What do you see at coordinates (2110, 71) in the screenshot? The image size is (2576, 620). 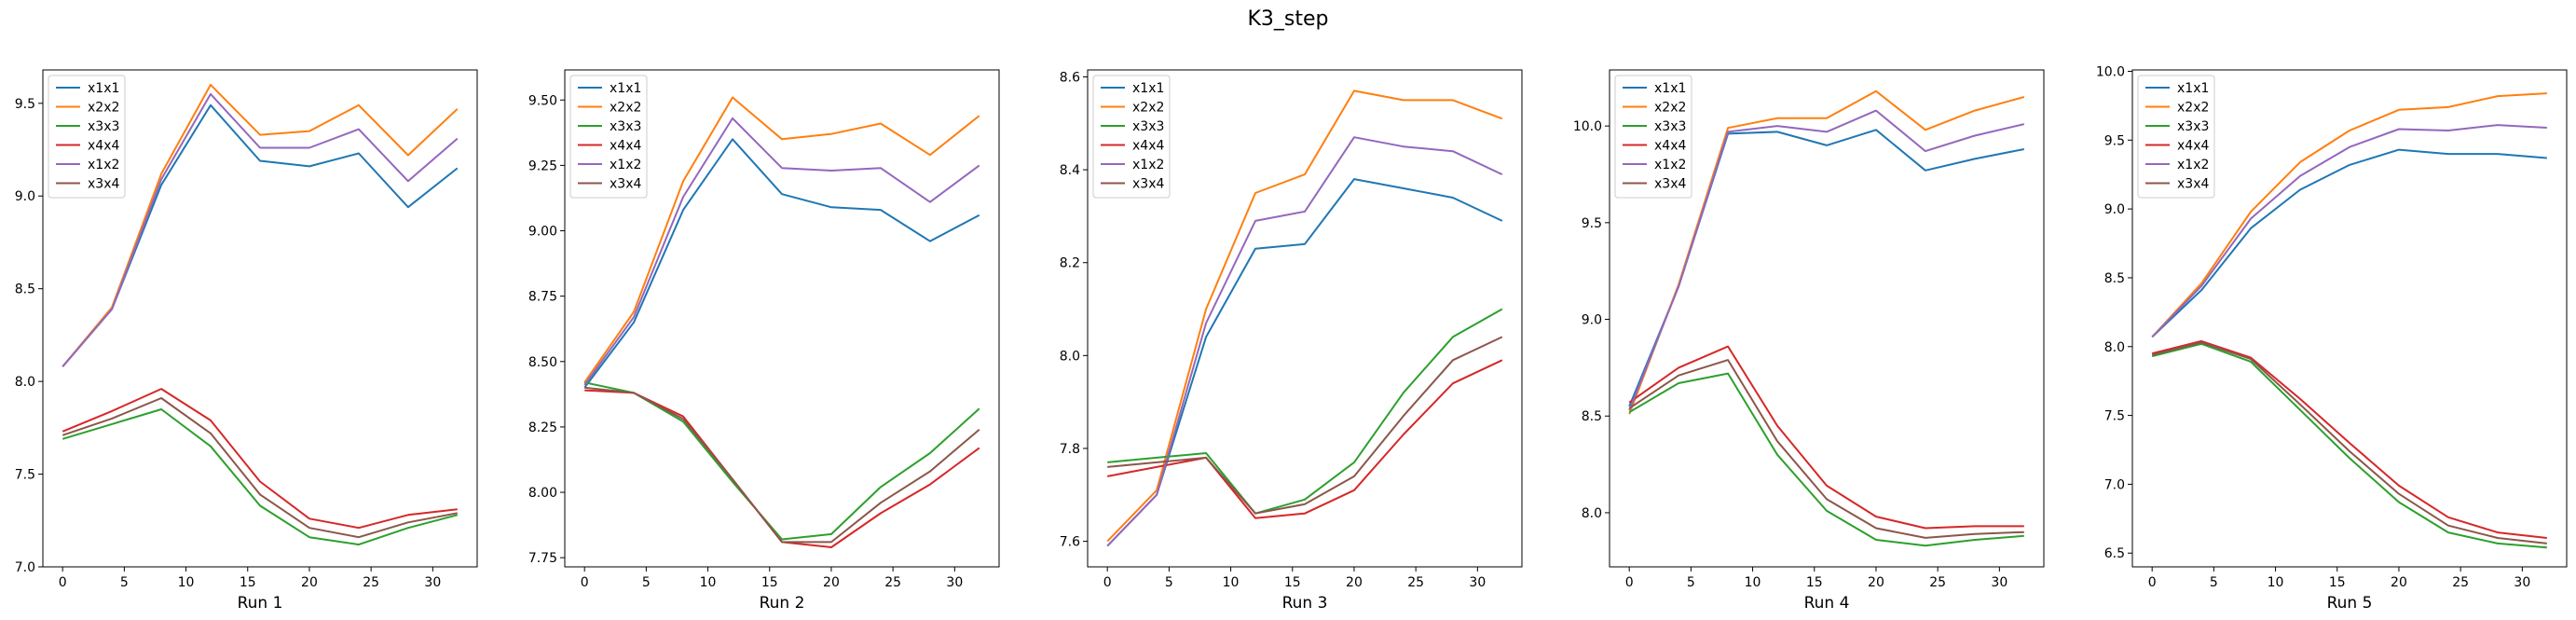 I see `y-tick-label: 10.0` at bounding box center [2110, 71].